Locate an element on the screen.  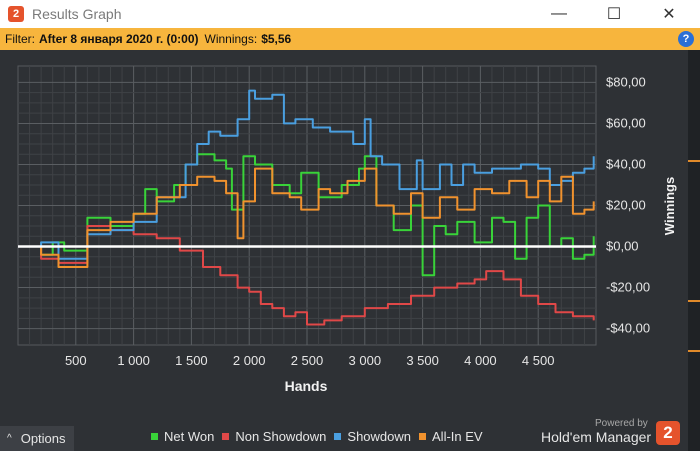
legend-item-showdown: Showdown is located at coordinates (372, 436).